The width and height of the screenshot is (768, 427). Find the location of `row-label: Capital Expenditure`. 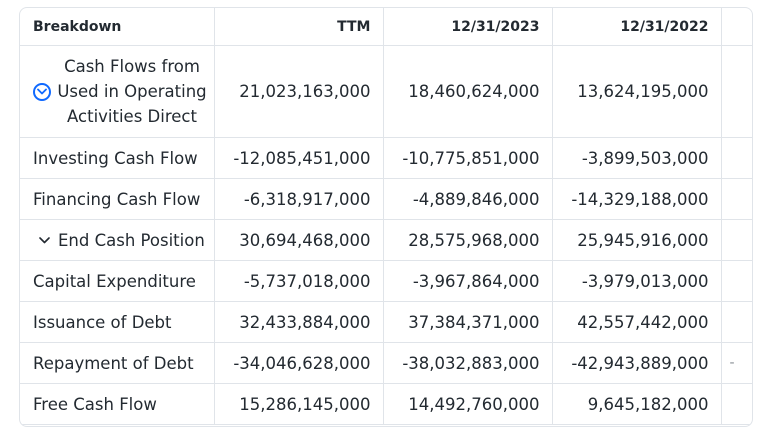

row-label: Capital Expenditure is located at coordinates (117, 281).